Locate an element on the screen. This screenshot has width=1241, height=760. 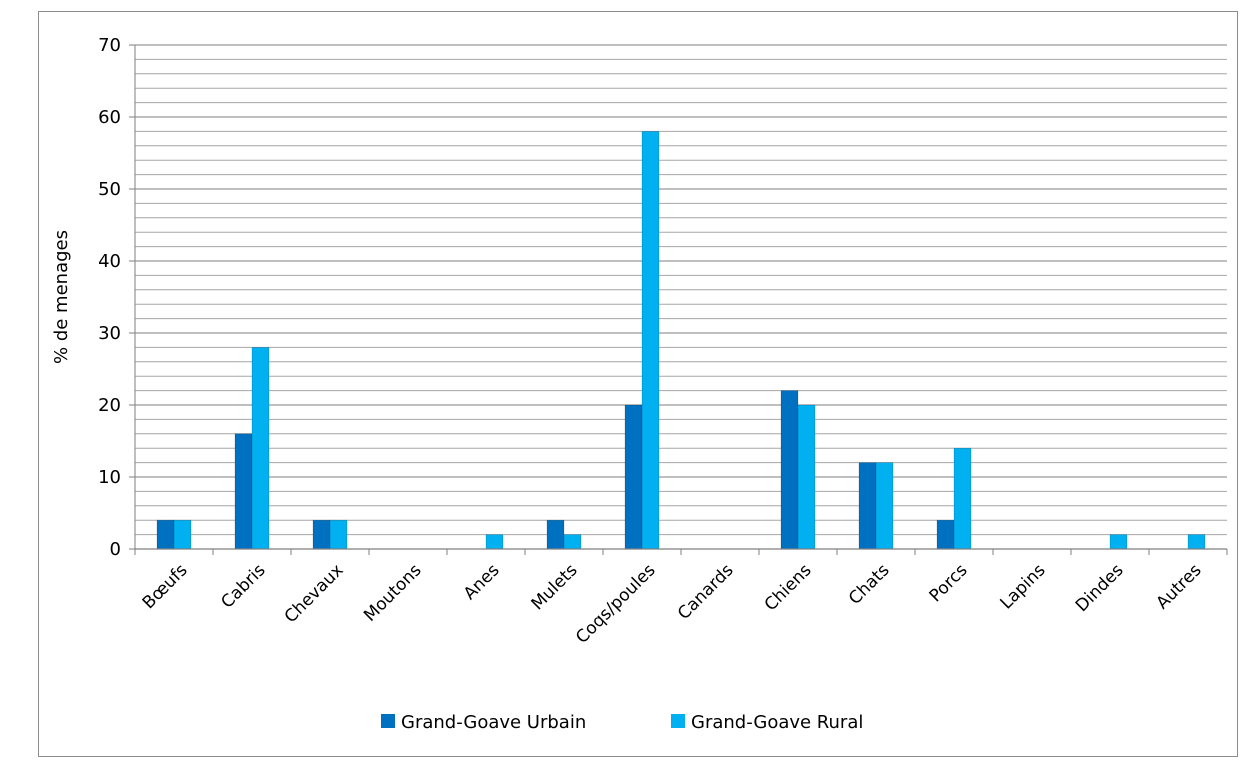
y-tick-label: 20 is located at coordinates (109, 405).